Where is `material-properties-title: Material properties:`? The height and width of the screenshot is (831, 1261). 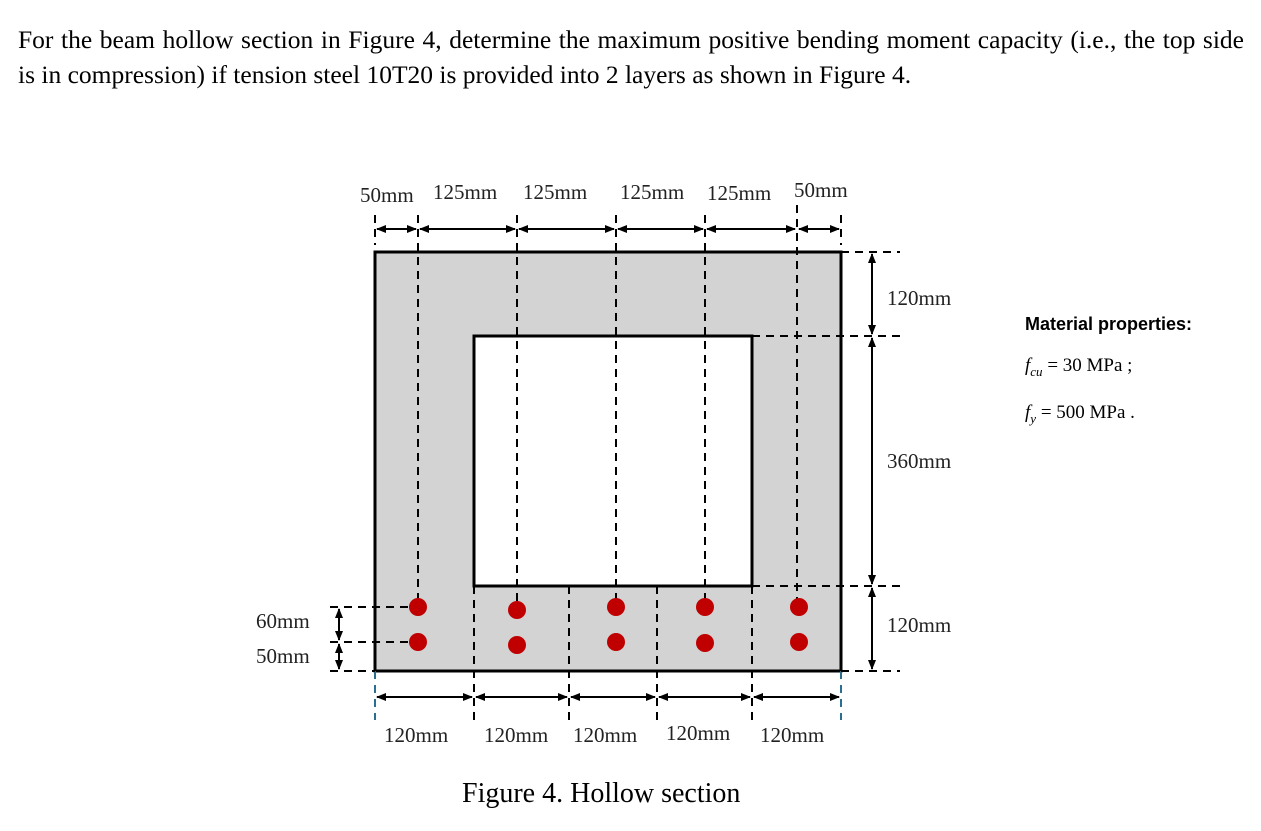 material-properties-title: Material properties: is located at coordinates (1109, 324).